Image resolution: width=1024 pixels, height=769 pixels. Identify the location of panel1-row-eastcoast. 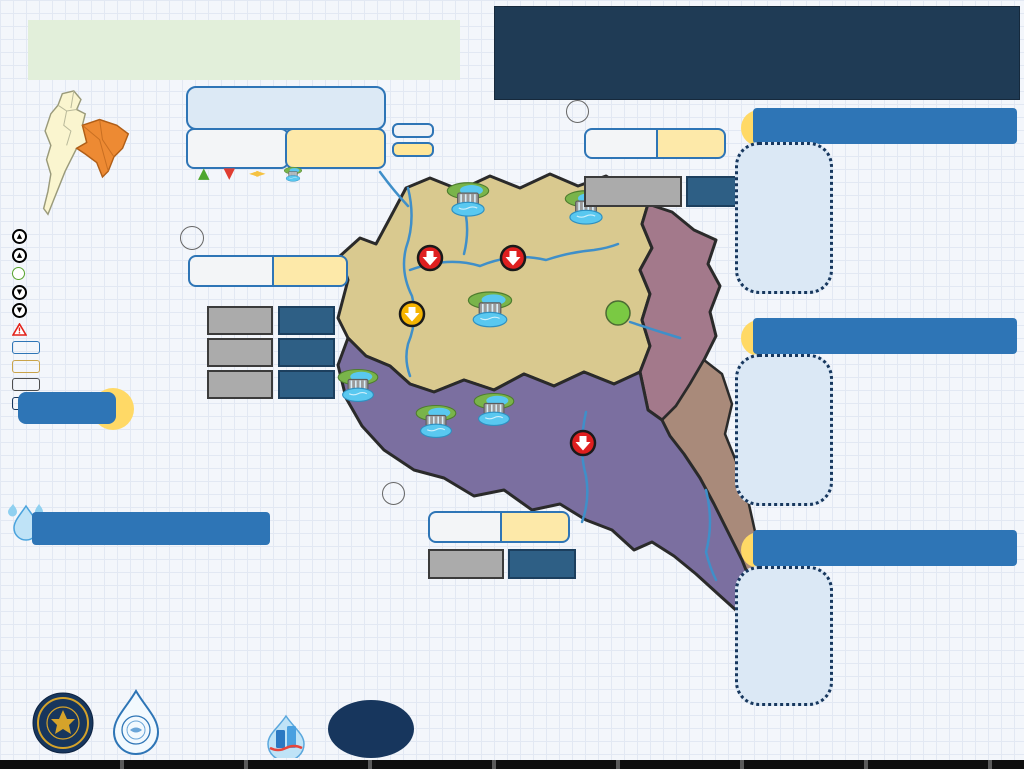
(926, 180).